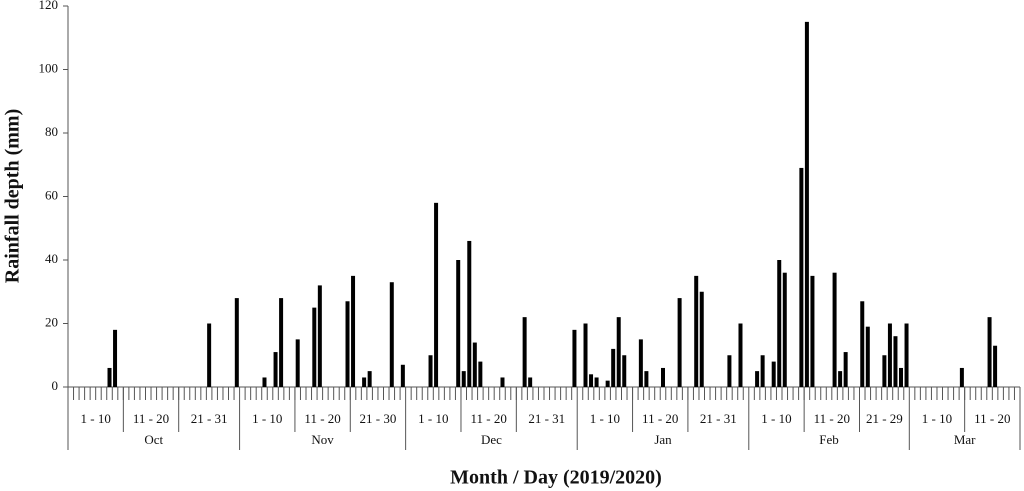 Image resolution: width=1024 pixels, height=491 pixels. Describe the element at coordinates (49, 67) in the screenshot. I see `y-tick-label: 100` at that location.